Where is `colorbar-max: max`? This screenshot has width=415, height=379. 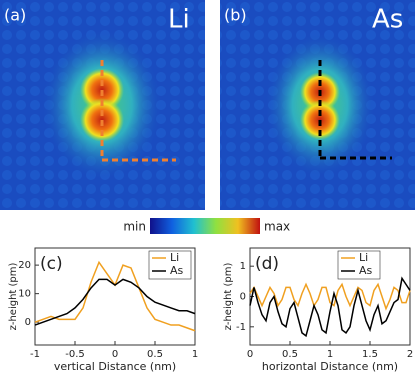 colorbar-max: max is located at coordinates (277, 227).